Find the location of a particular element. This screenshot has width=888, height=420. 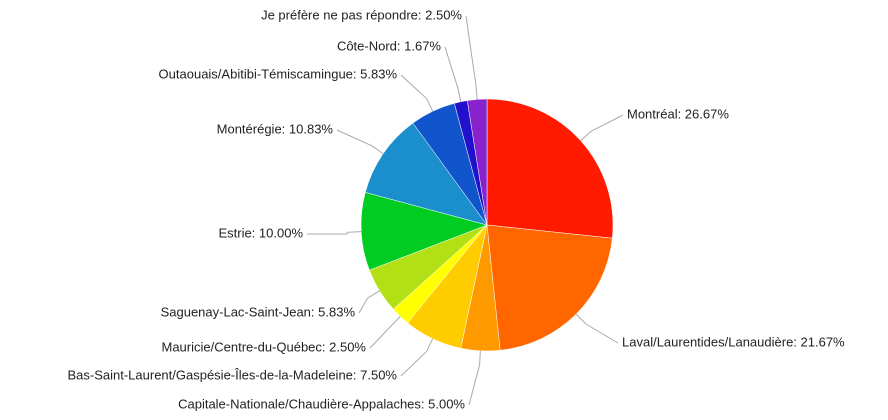

slice-label: Côte-Nord: 1.67% is located at coordinates (389, 45).